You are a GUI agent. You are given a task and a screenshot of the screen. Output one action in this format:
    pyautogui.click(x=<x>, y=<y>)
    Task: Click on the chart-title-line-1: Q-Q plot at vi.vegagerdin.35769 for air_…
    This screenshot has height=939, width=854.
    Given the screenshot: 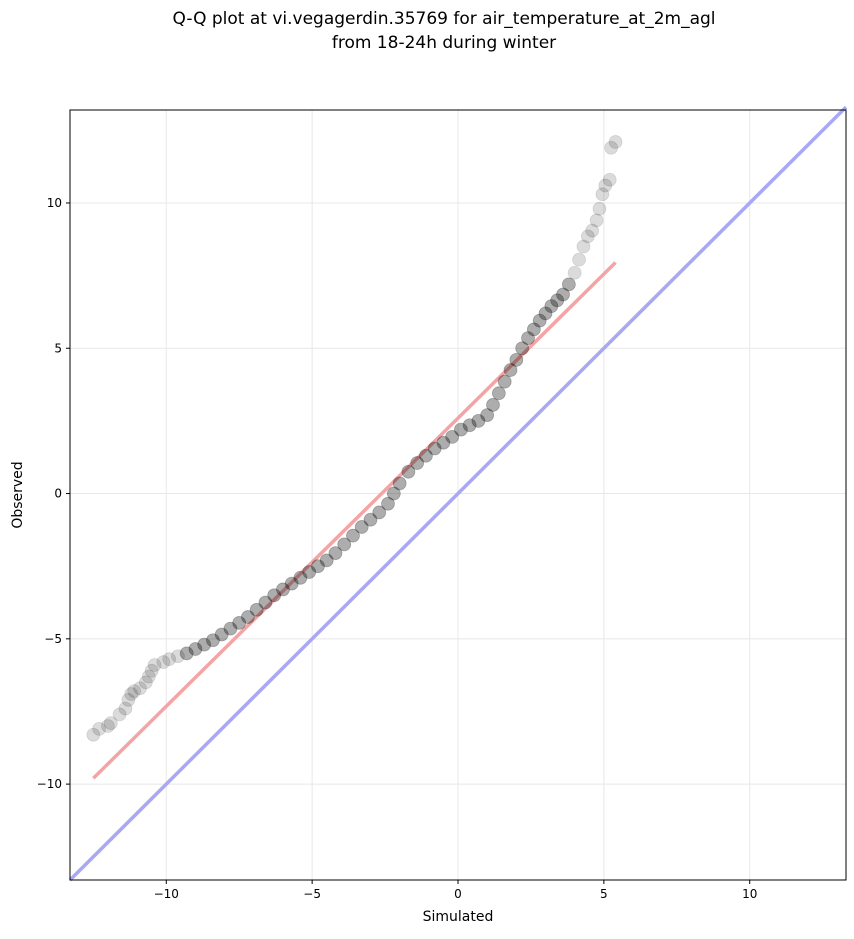 What is the action you would take?
    pyautogui.click(x=443, y=19)
    